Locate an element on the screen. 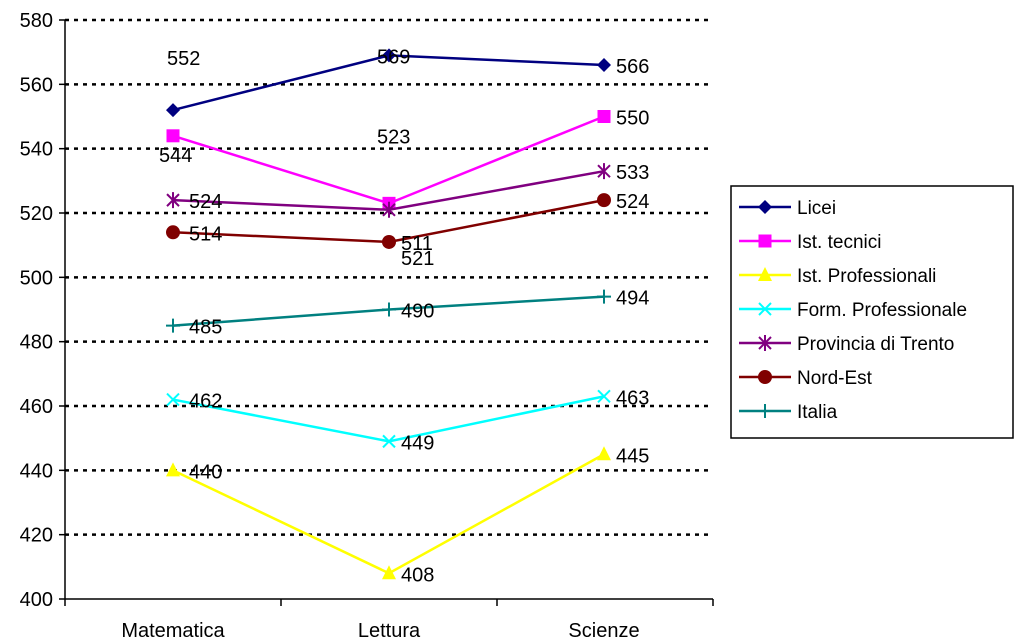  y-tick-label: 400 is located at coordinates (36, 600).